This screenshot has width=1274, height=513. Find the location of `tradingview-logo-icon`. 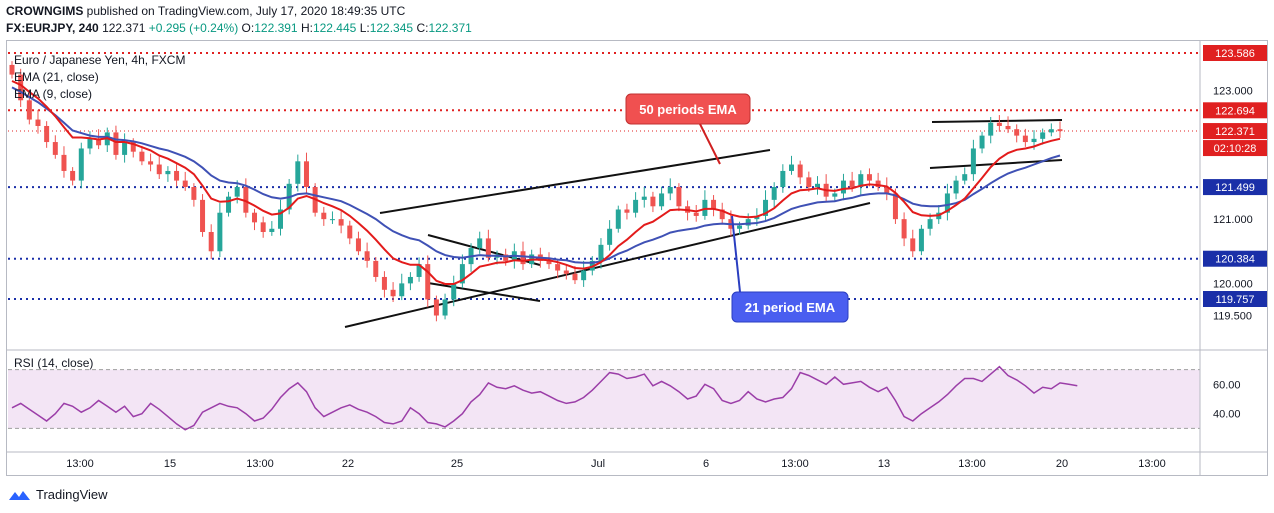

tradingview-logo-icon is located at coordinates (19, 495).